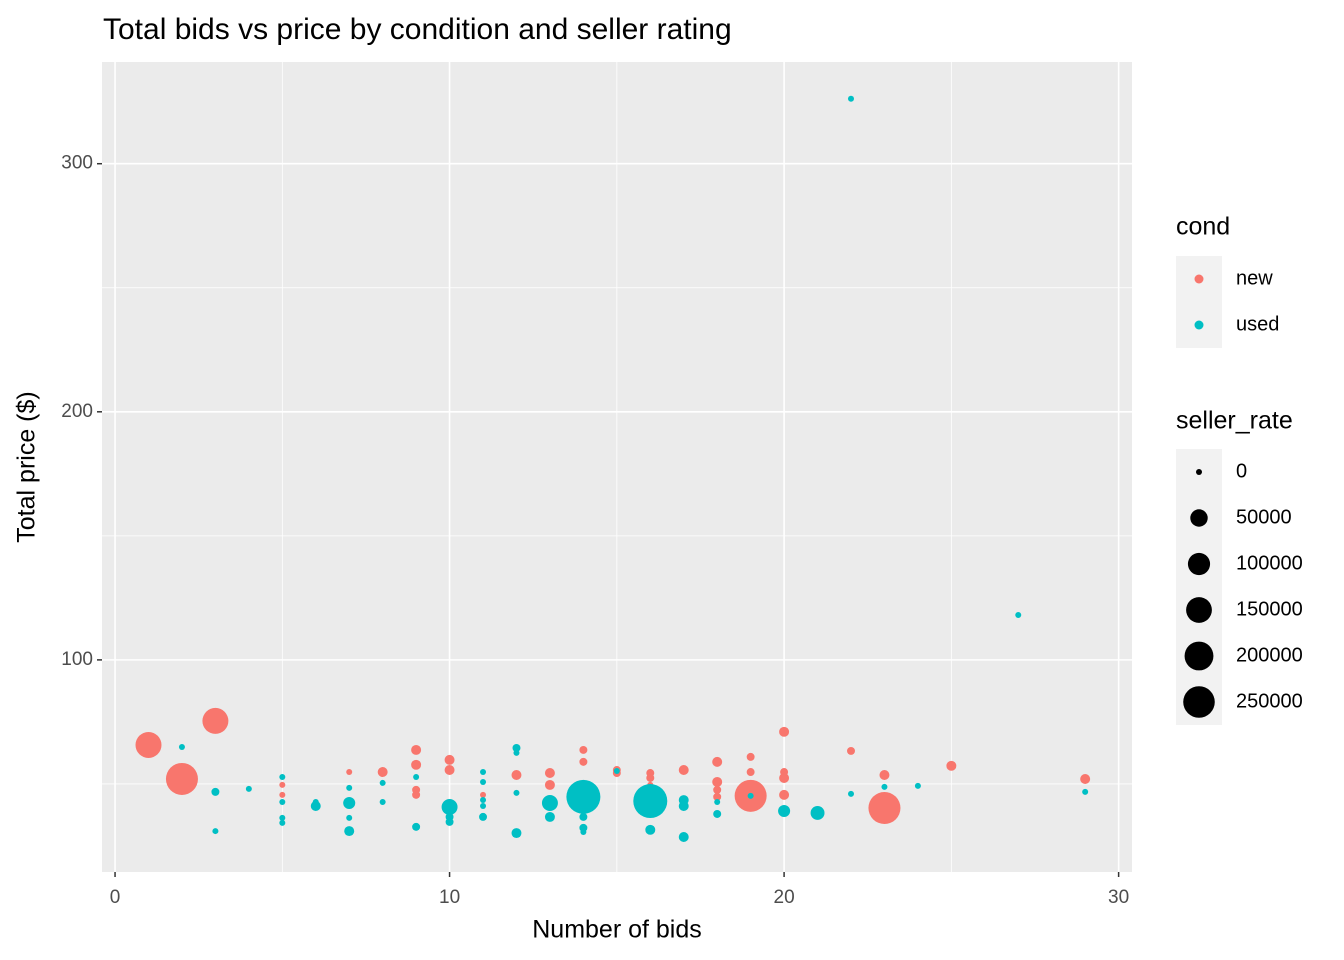 The image size is (1344, 960). Describe the element at coordinates (1234, 421) in the screenshot. I see `legend-title: seller_rate` at that location.